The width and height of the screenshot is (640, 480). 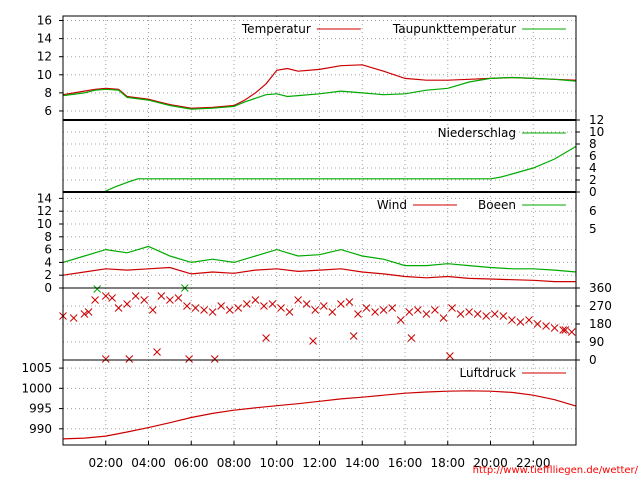 What do you see at coordinates (362, 463) in the screenshot?
I see `x-tick-label: 14:00` at bounding box center [362, 463].